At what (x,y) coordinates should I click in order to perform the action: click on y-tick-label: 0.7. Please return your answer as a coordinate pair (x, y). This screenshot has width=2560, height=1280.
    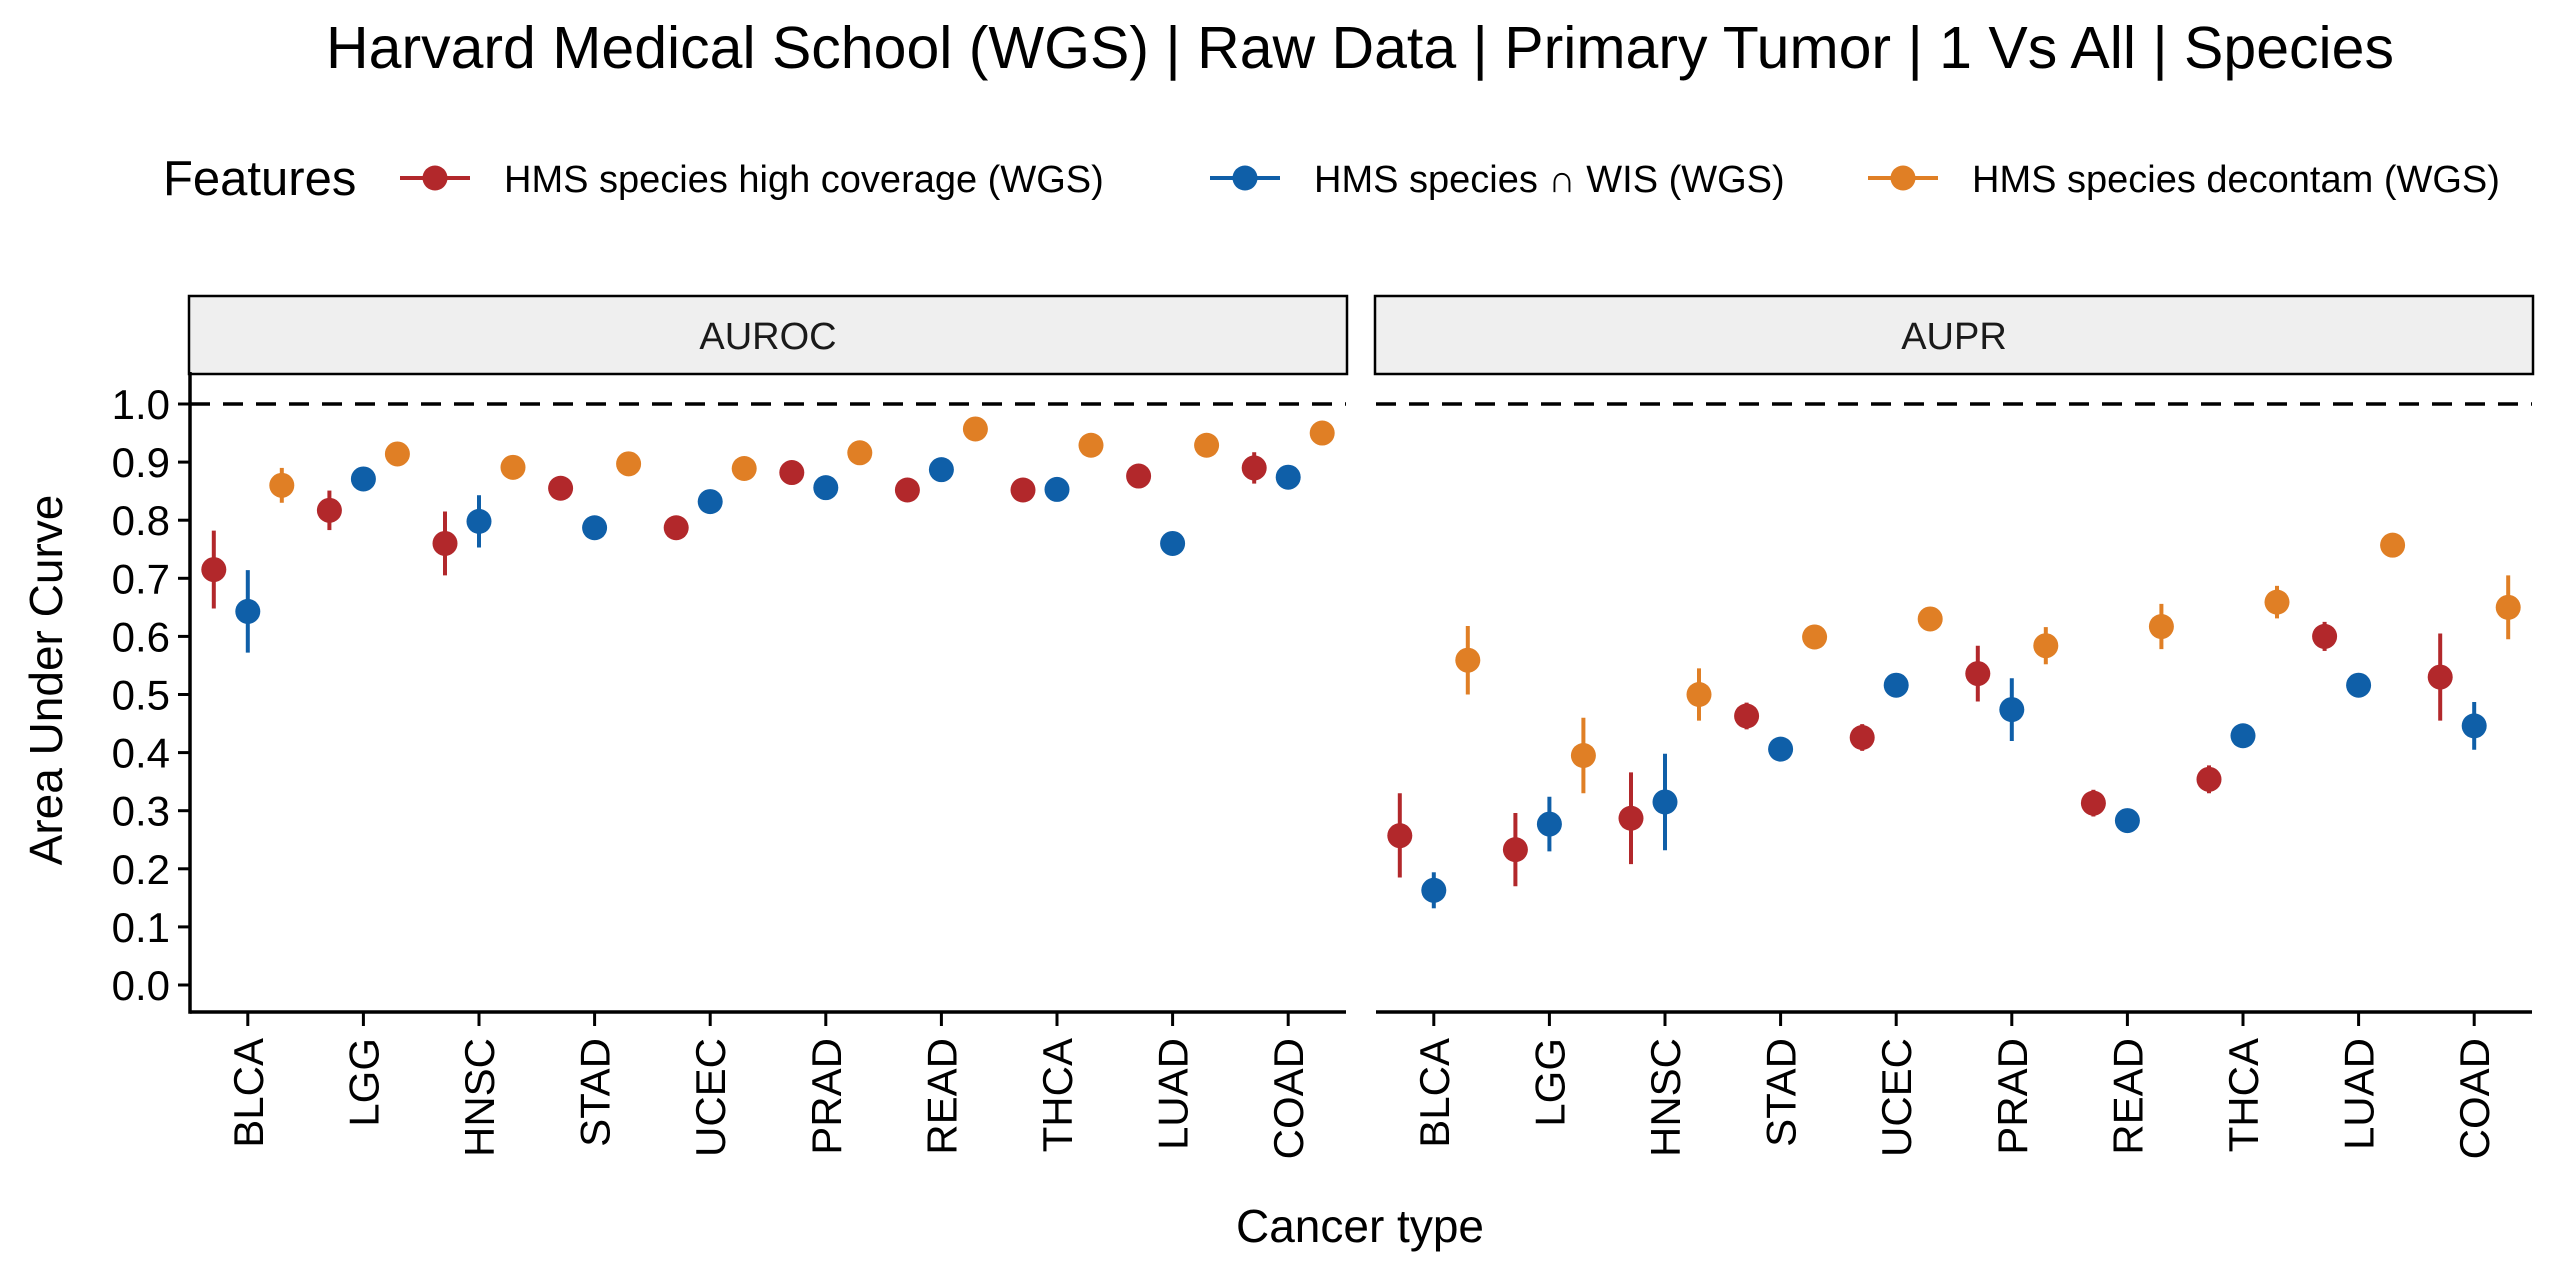
    Looking at the image, I should click on (141, 578).